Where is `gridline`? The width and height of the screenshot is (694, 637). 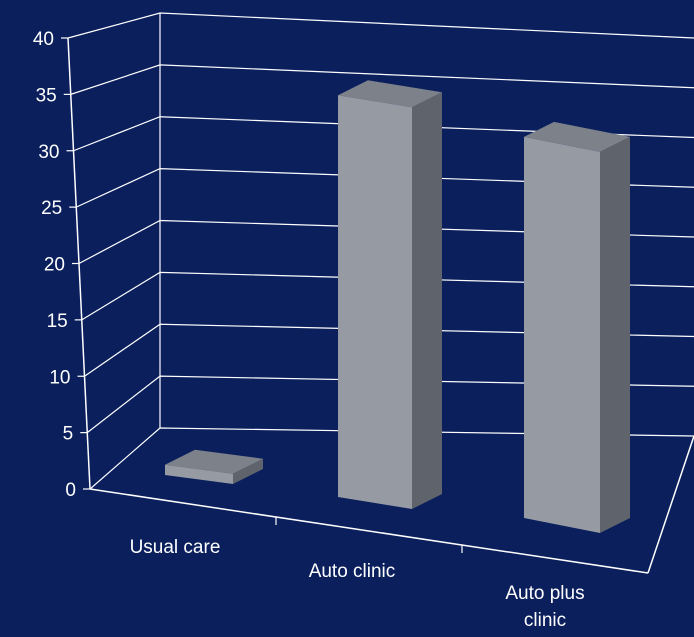 gridline is located at coordinates (380, 25).